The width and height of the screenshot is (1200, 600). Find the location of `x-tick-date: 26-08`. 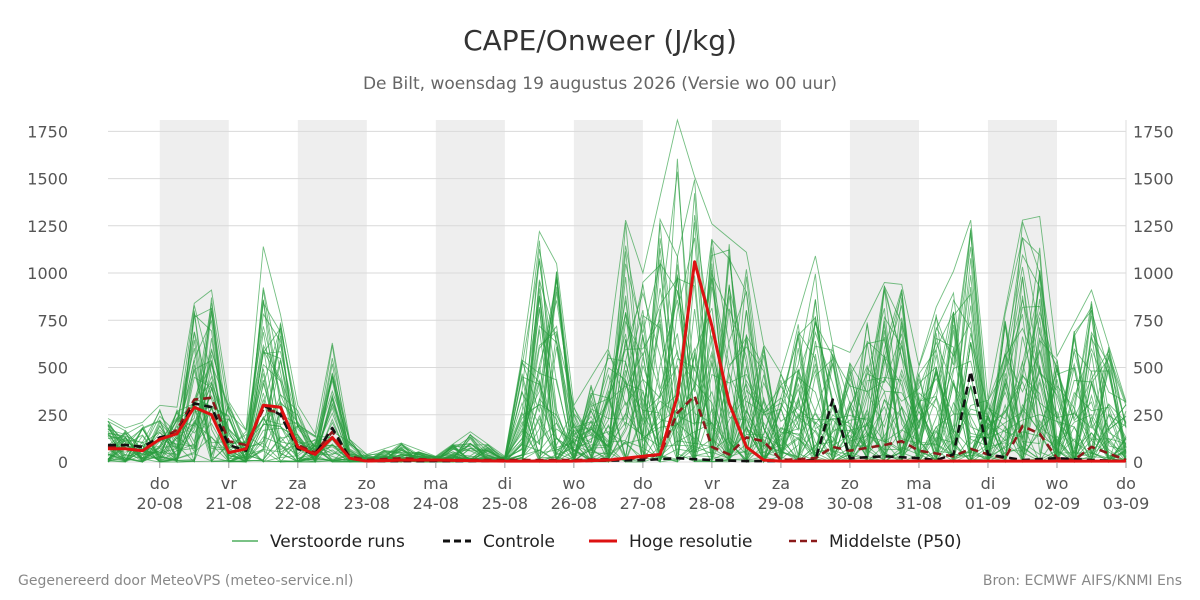

x-tick-date: 26-08 is located at coordinates (574, 503).